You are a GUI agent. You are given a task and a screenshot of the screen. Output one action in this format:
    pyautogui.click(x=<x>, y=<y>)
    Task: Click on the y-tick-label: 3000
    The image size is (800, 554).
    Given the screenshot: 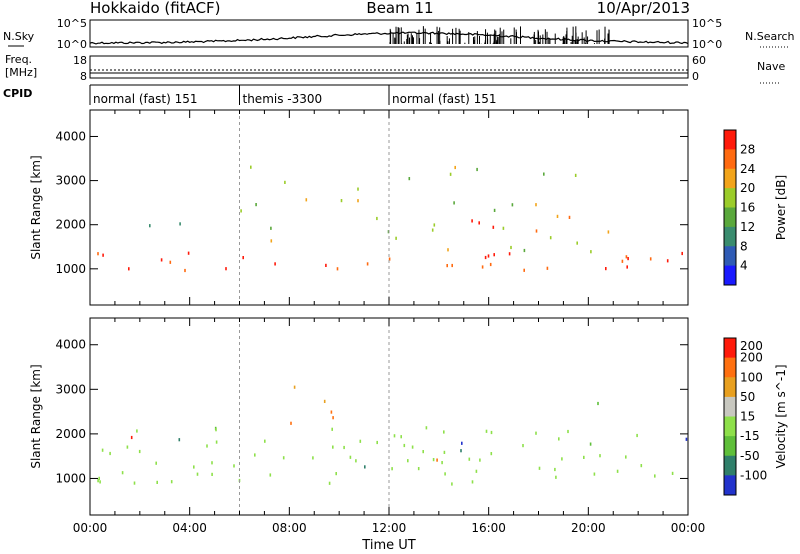 What is the action you would take?
    pyautogui.click(x=70, y=181)
    